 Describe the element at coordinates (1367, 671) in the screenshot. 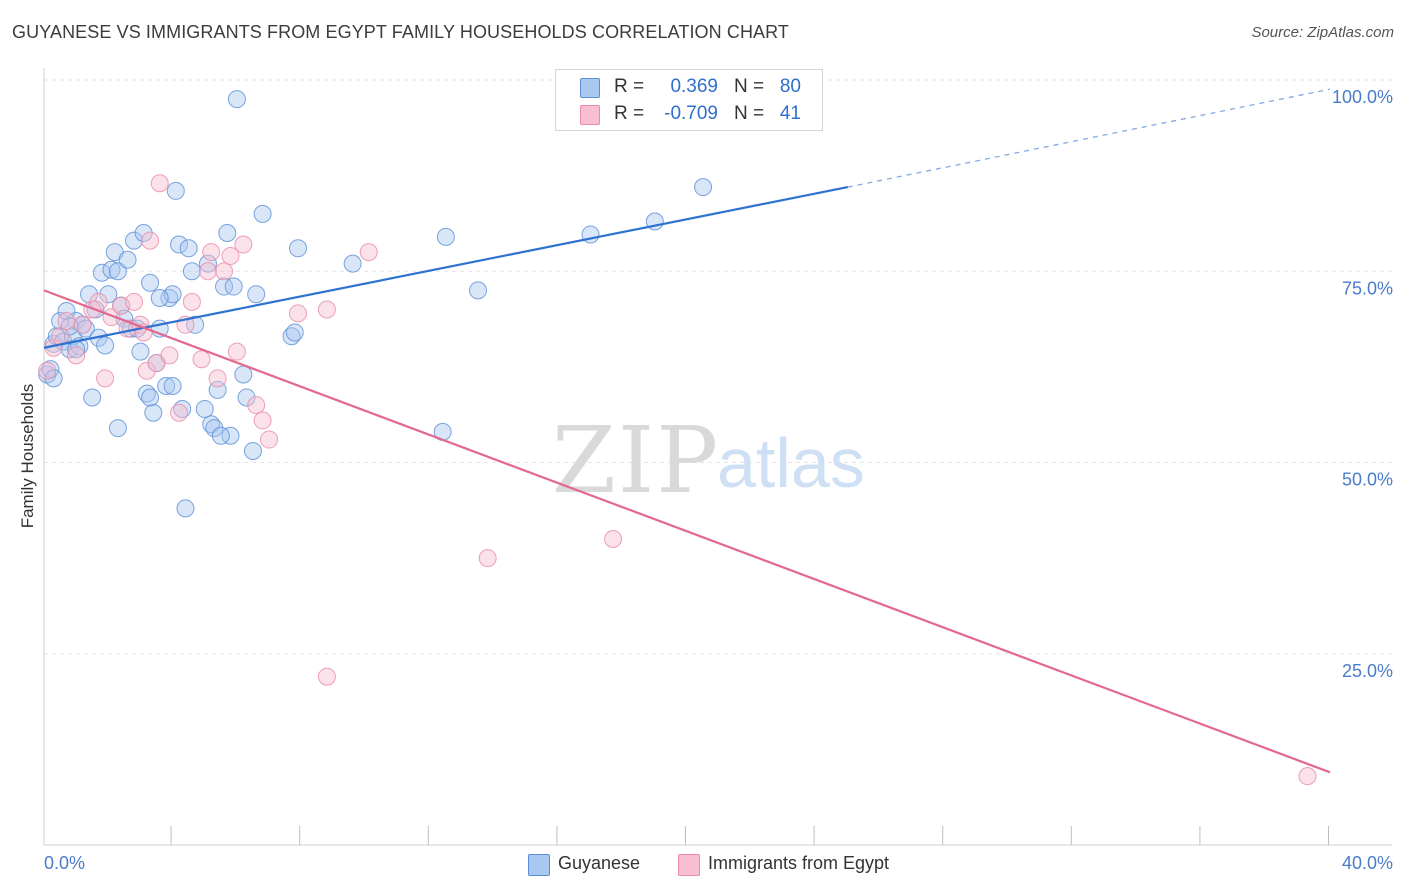

I see `y-tick-label-3: 25.0%` at that location.